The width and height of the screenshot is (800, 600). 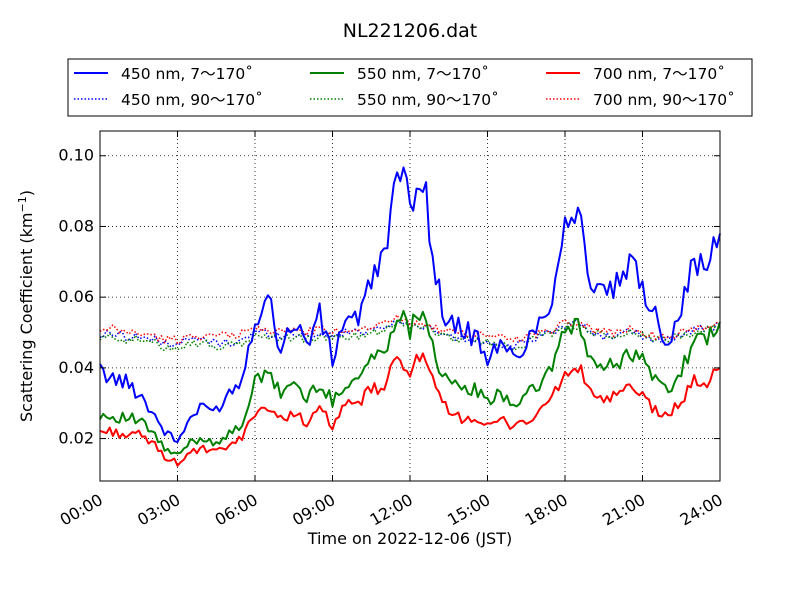 What do you see at coordinates (664, 100) in the screenshot?
I see `legend-label: 700 nm, 90～170˚` at bounding box center [664, 100].